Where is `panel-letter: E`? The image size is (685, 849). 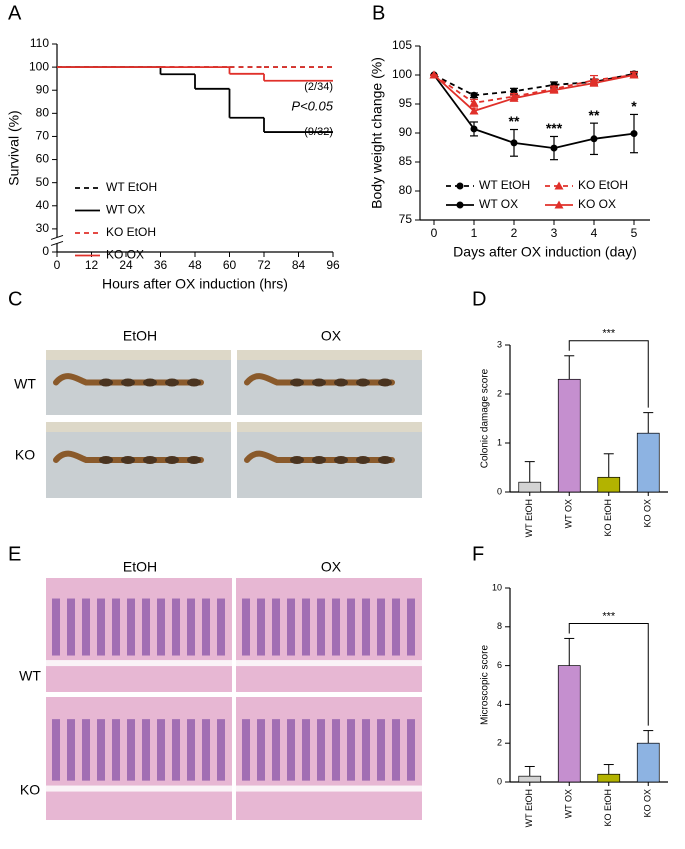 panel-letter: E is located at coordinates (14, 554).